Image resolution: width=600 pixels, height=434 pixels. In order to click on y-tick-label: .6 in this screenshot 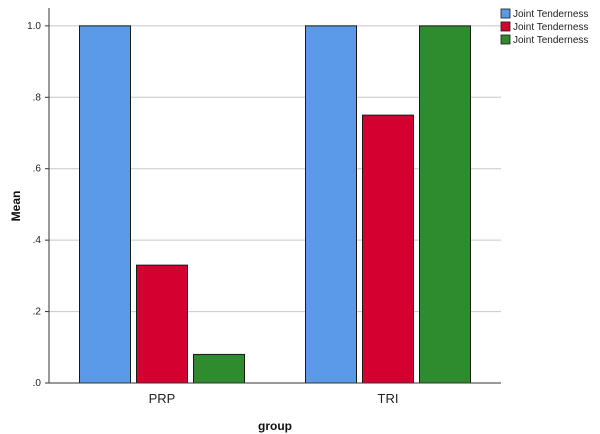, I will do `click(37, 169)`.